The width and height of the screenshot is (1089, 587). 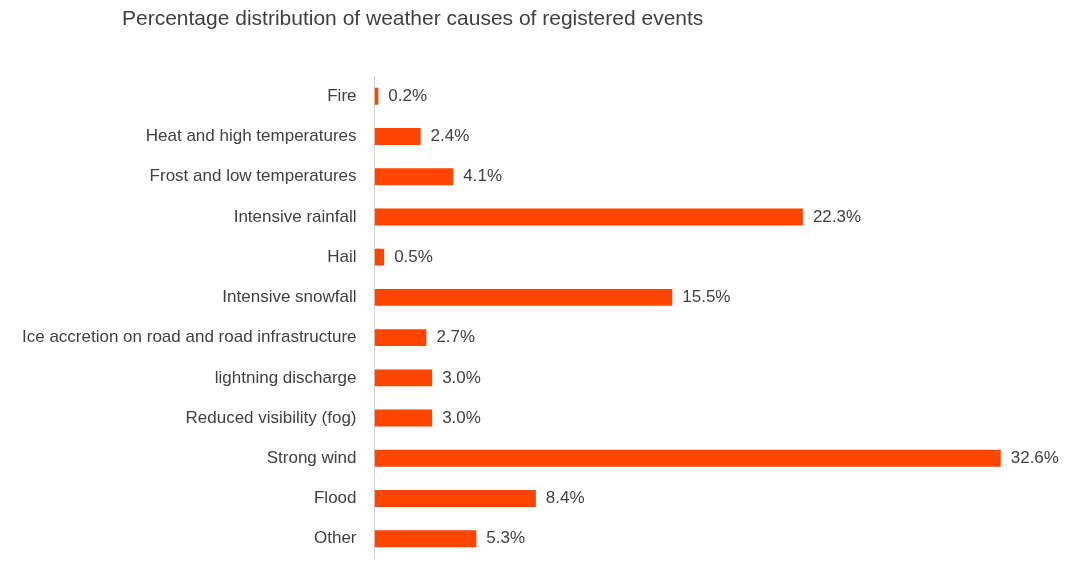 What do you see at coordinates (413, 18) in the screenshot?
I see `chart-title: Percentage distribution of weather causes of registered events` at bounding box center [413, 18].